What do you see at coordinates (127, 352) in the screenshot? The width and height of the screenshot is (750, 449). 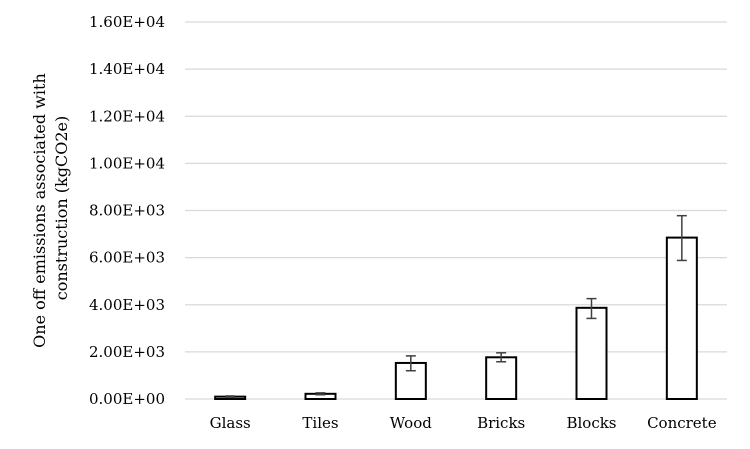 I see `y-tick-label: 2.00E+03` at bounding box center [127, 352].